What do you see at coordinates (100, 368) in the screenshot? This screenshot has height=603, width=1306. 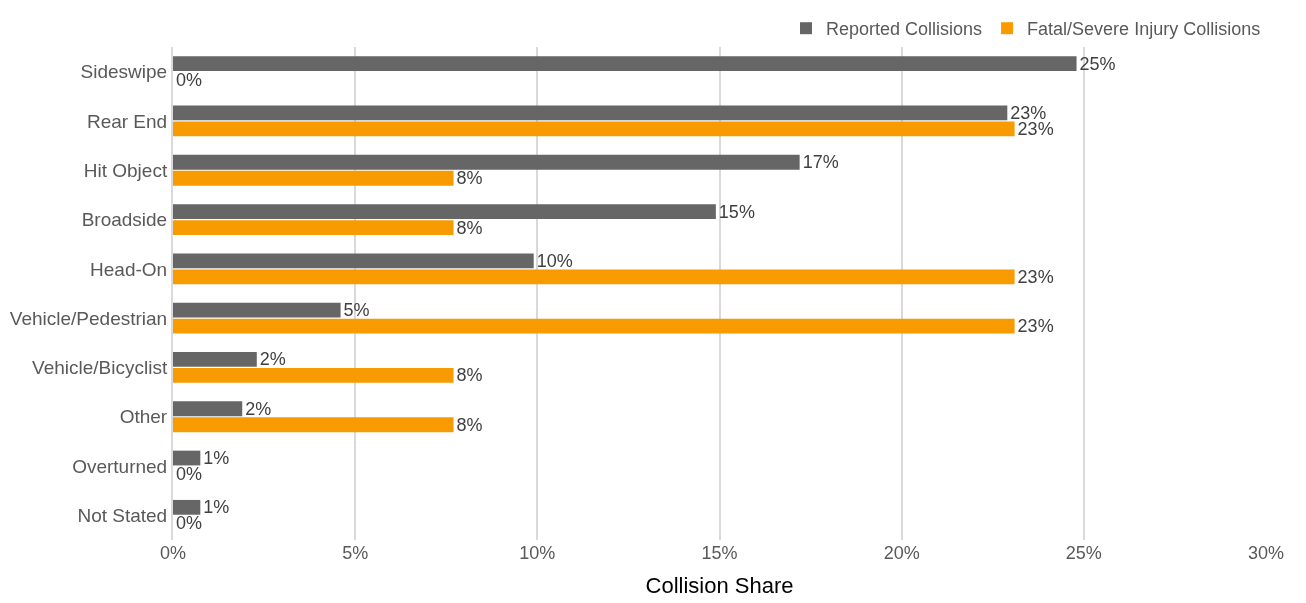 I see `y-tick-label: Vehicle/Bicyclist` at bounding box center [100, 368].